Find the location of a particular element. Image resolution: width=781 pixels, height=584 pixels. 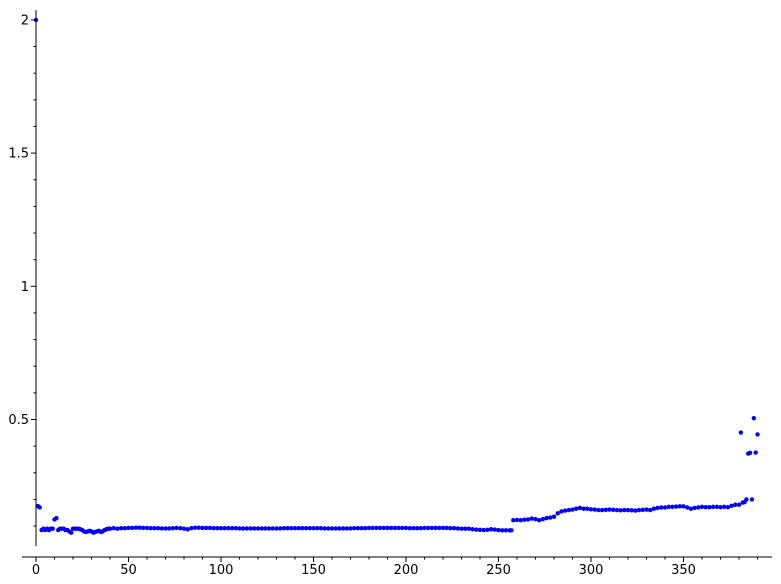

x-tick-label: 250 is located at coordinates (498, 570).